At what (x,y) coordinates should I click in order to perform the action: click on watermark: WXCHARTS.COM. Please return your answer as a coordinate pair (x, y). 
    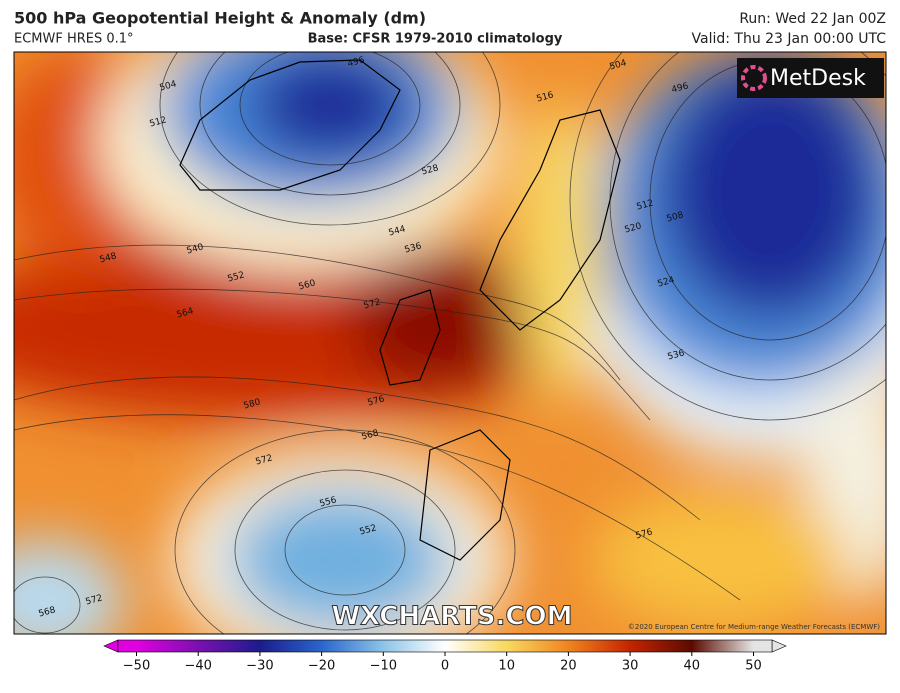
    Looking at the image, I should click on (451, 617).